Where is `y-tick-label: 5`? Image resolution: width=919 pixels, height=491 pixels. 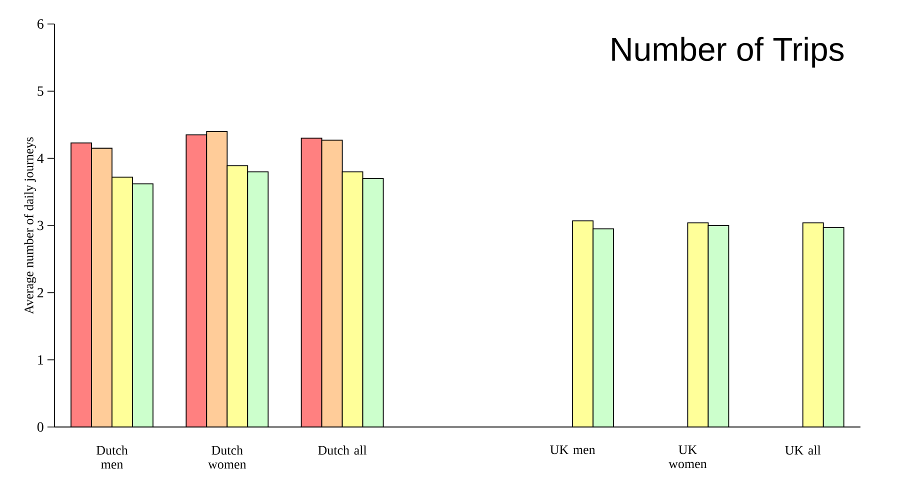 y-tick-label: 5 is located at coordinates (41, 91).